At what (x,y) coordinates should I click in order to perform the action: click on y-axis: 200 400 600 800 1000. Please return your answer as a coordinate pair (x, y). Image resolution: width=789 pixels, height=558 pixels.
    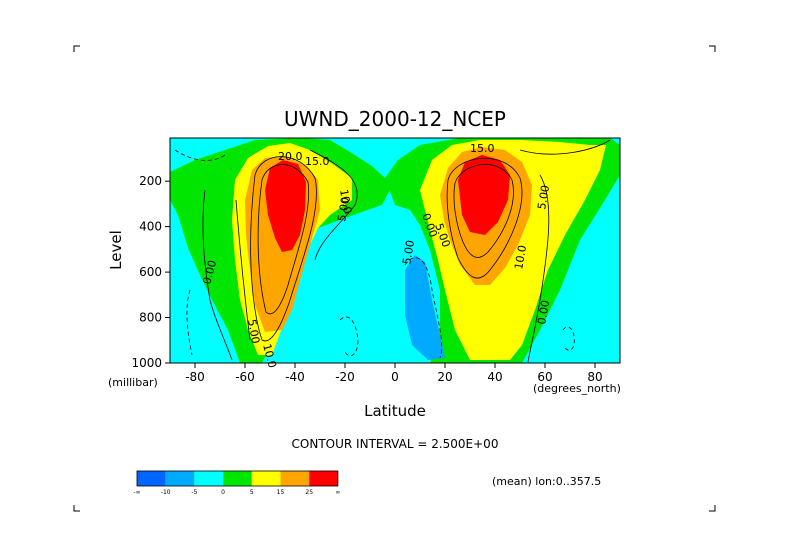
    Looking at the image, I should click on (150, 272).